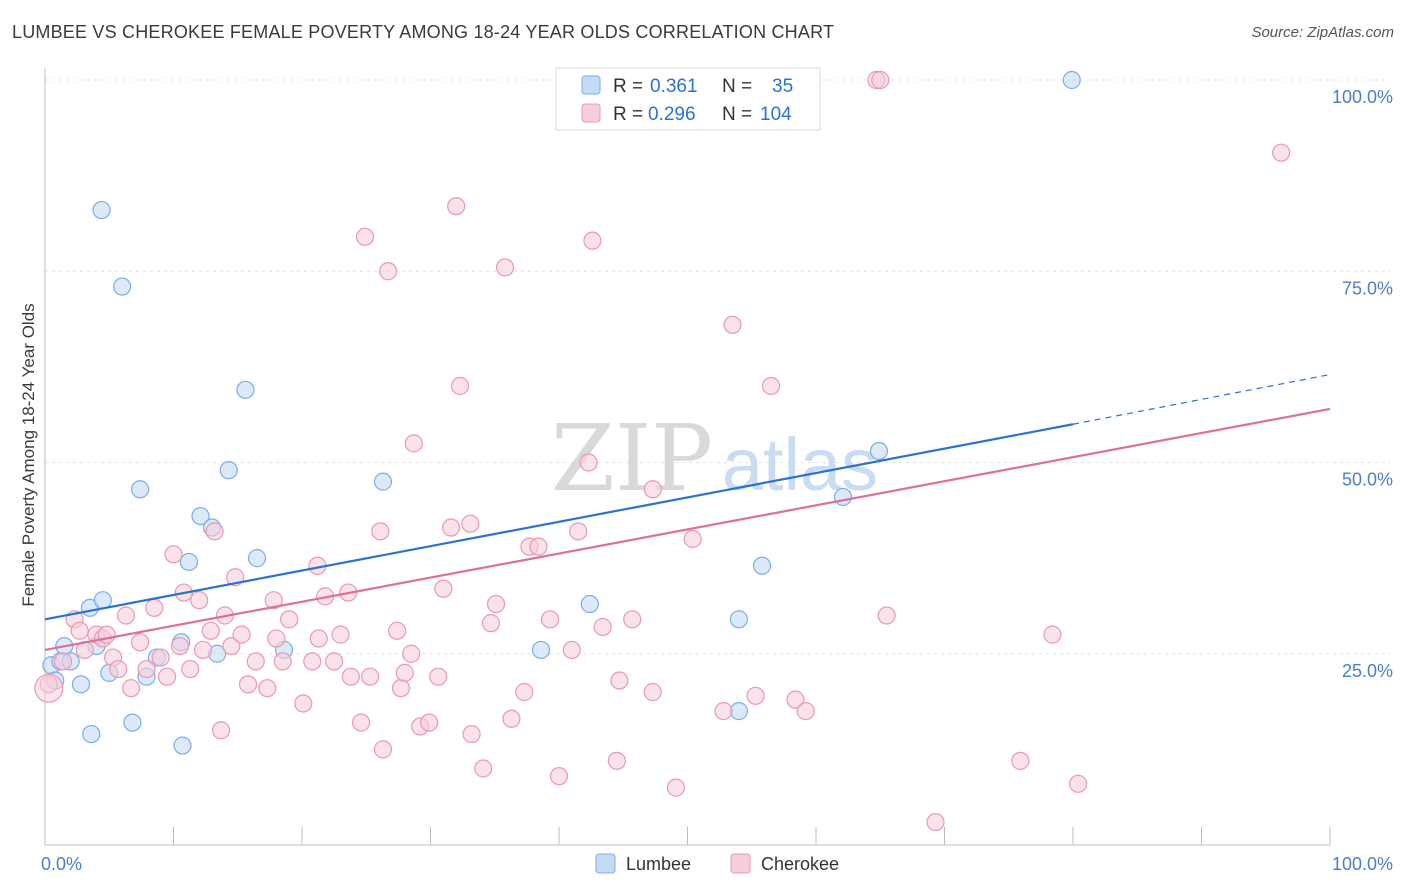  I want to click on stats-r-label-lumbee: R =, so click(628, 86).